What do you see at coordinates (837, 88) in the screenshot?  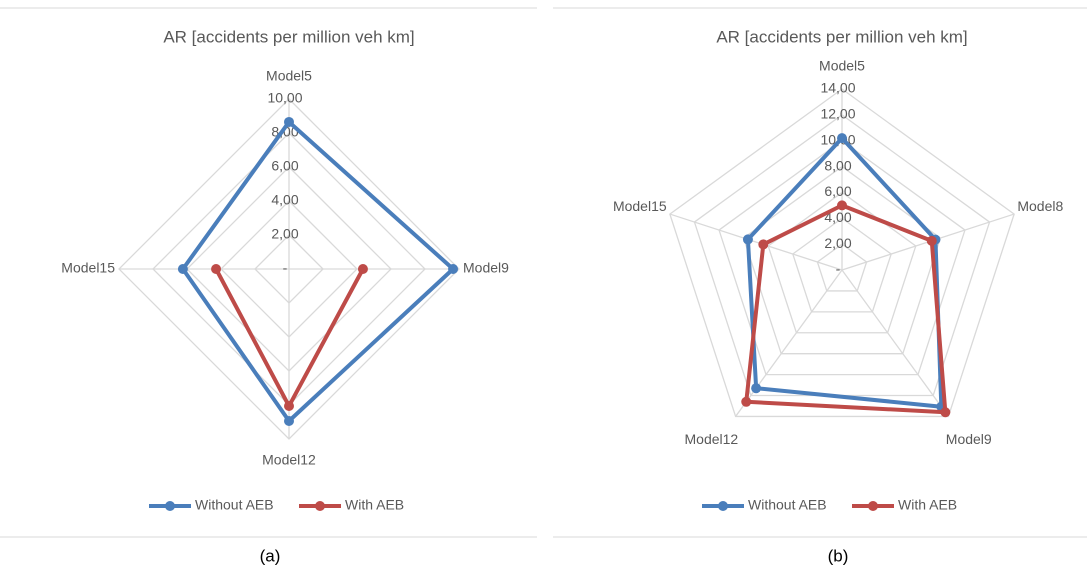 I see `r-tick-label: 14,00` at bounding box center [837, 88].